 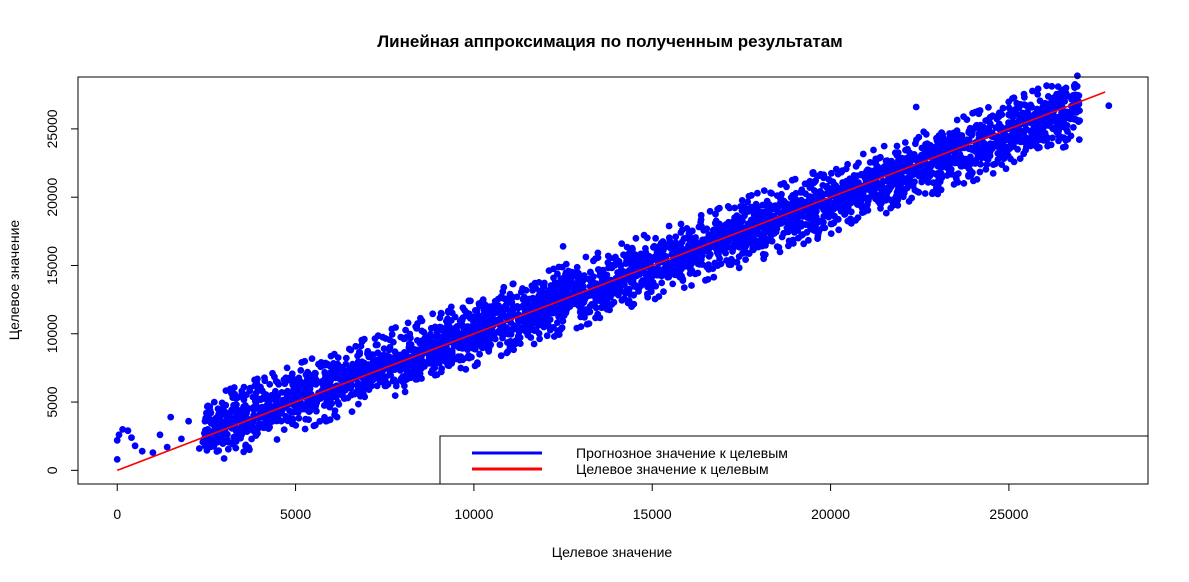 What do you see at coordinates (571, 502) in the screenshot?
I see `x-axis: 0 5000 10000 15000 20000 25000` at bounding box center [571, 502].